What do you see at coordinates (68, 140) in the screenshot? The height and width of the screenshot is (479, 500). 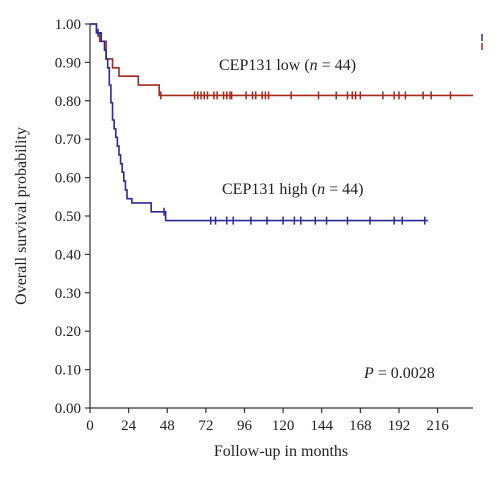 I see `y-tick-label: 0.70` at bounding box center [68, 140].